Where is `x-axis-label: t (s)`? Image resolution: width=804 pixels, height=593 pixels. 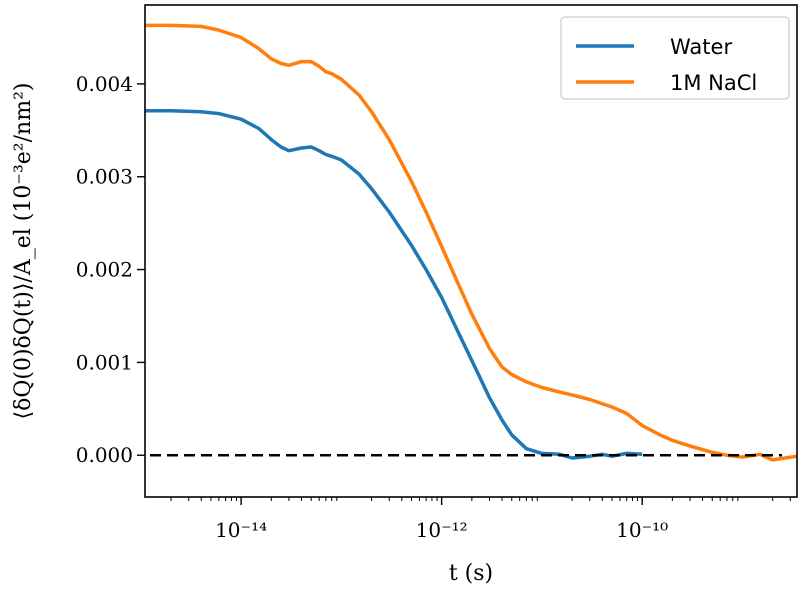
x-axis-label: t (s) is located at coordinates (471, 573).